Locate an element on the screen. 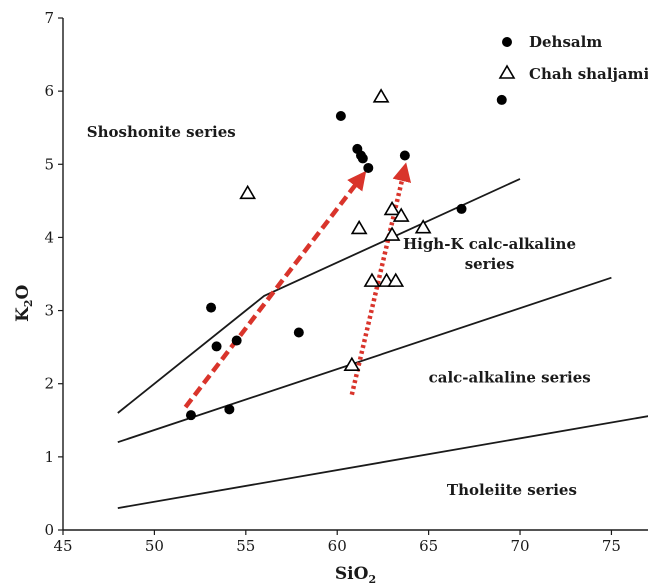 This screenshot has height=585, width=648. y-tick-label: 7 is located at coordinates (49, 18).